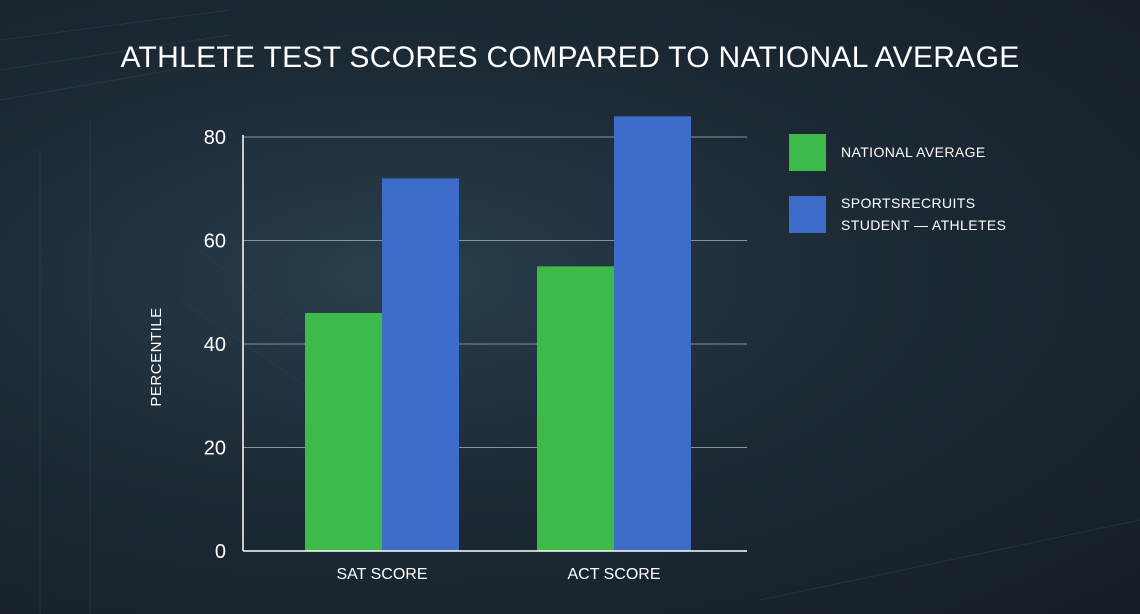 This screenshot has width=1140, height=614. What do you see at coordinates (807, 214) in the screenshot?
I see `legend-swatch-sportsrecruits` at bounding box center [807, 214].